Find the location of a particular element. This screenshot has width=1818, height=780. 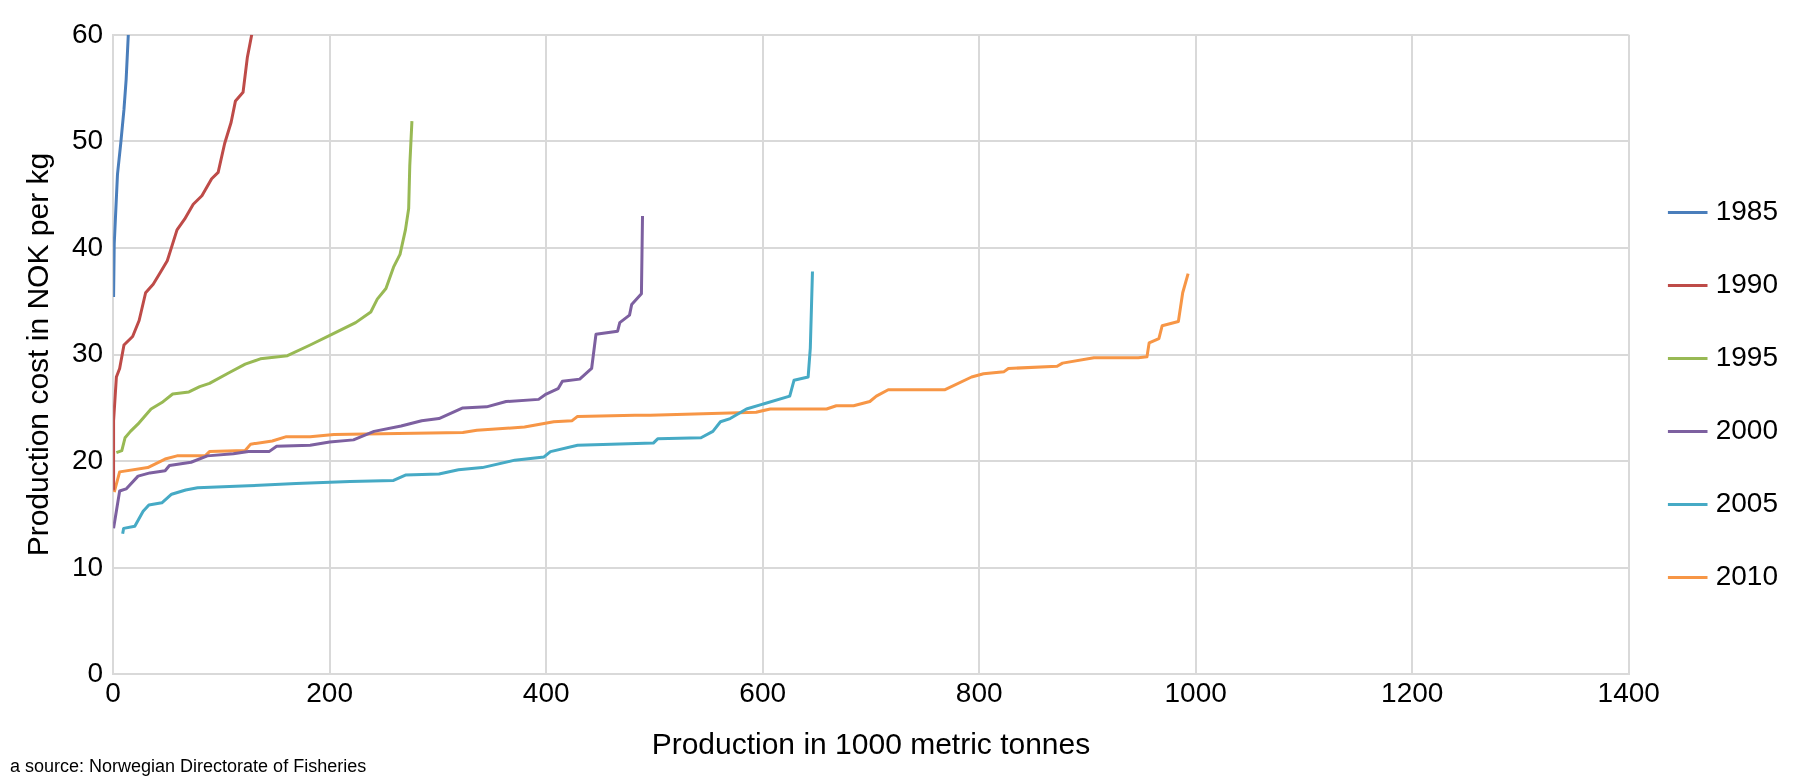

y-tick-label: 40 is located at coordinates (87, 246).